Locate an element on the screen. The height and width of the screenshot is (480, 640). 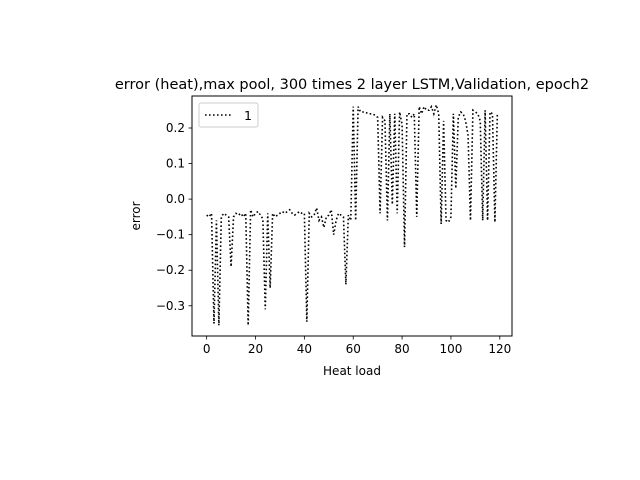
x-axis-label: Heat load is located at coordinates (352, 371).